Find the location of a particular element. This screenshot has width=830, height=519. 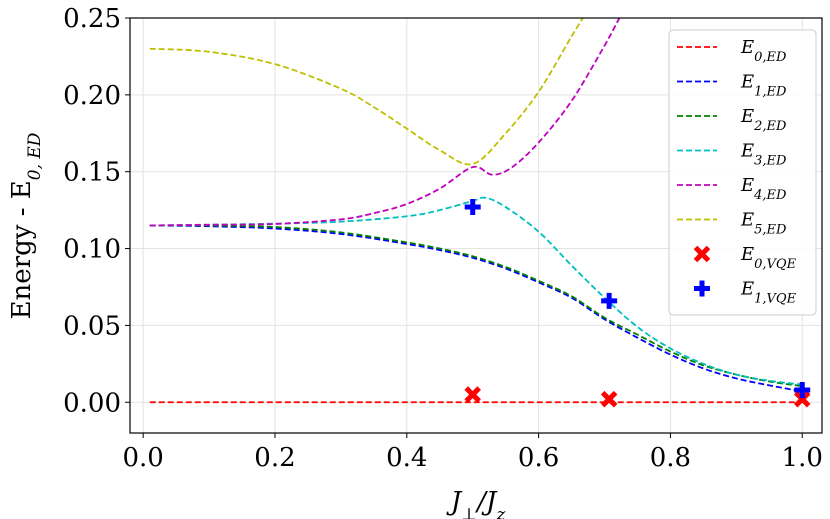

x-tick-label: 0.0 is located at coordinates (143, 458).